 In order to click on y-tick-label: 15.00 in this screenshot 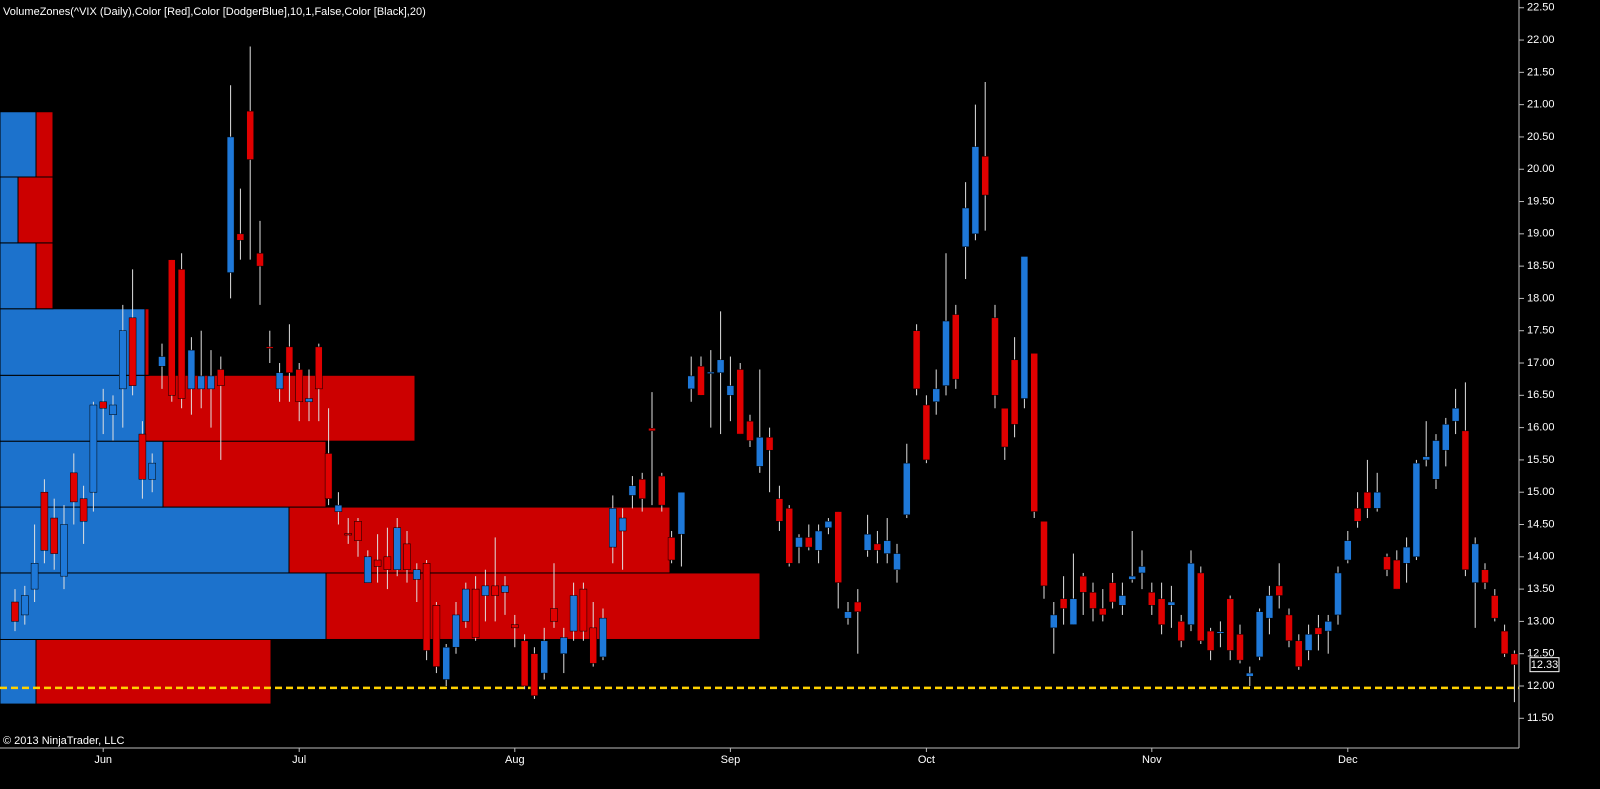, I will do `click(1541, 492)`.